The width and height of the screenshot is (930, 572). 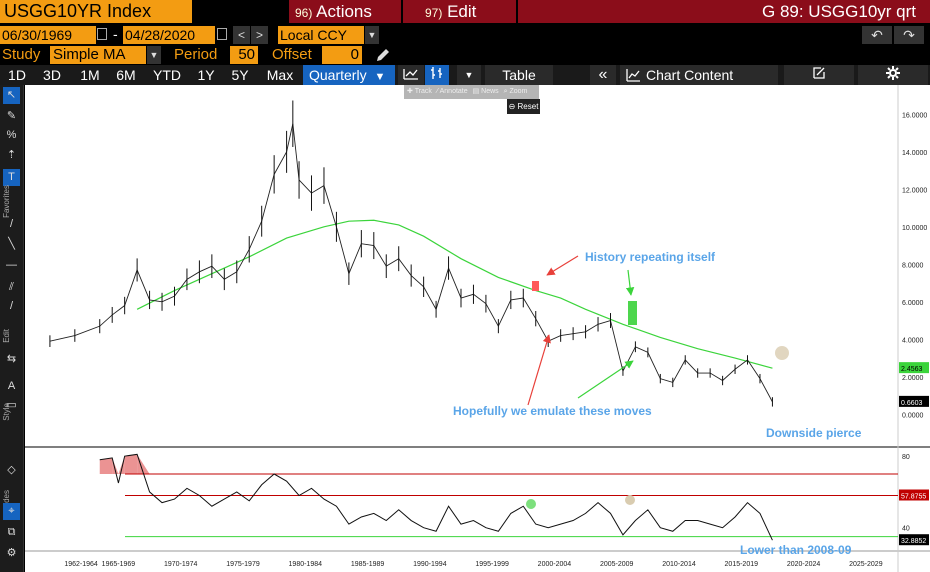 I want to click on brush-tool-icon: ╲, so click(x=11, y=244).